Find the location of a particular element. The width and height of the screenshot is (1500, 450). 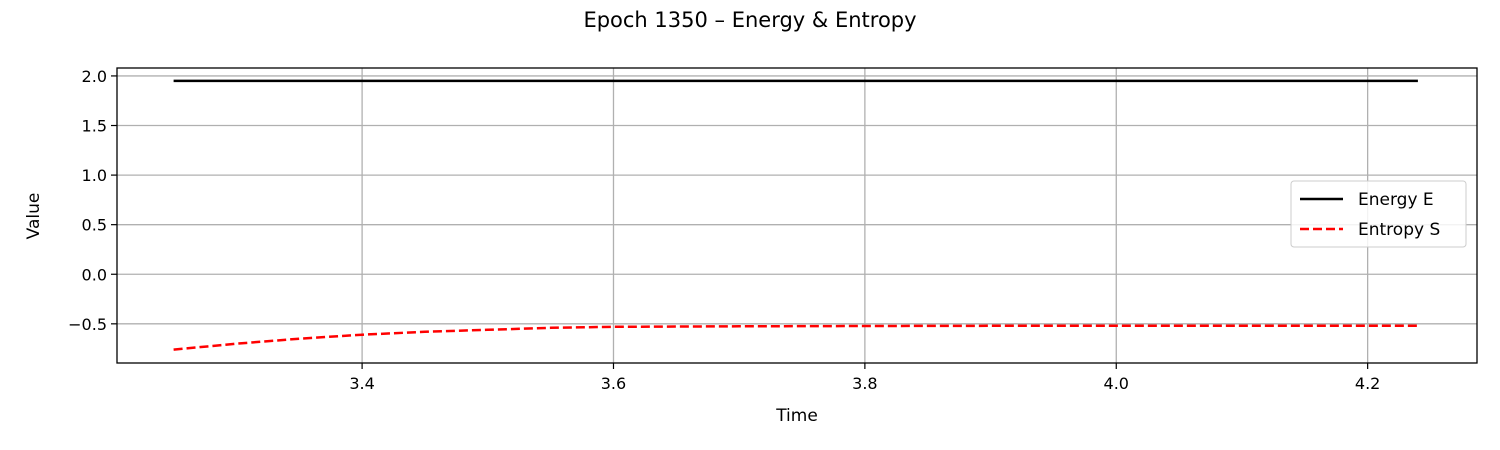

x-tick-label: 3.4 is located at coordinates (361, 383).